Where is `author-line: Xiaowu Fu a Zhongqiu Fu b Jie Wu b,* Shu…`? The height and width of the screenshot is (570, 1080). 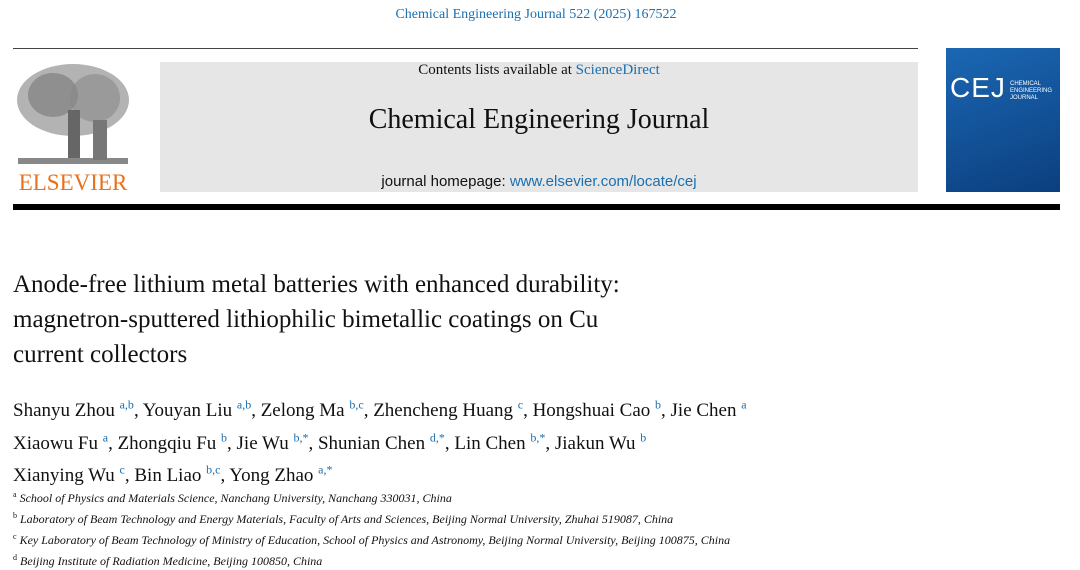
author-line: Xiaowu Fu a Zhongqiu Fu b Jie Wu b,* Shu… is located at coordinates (380, 440).